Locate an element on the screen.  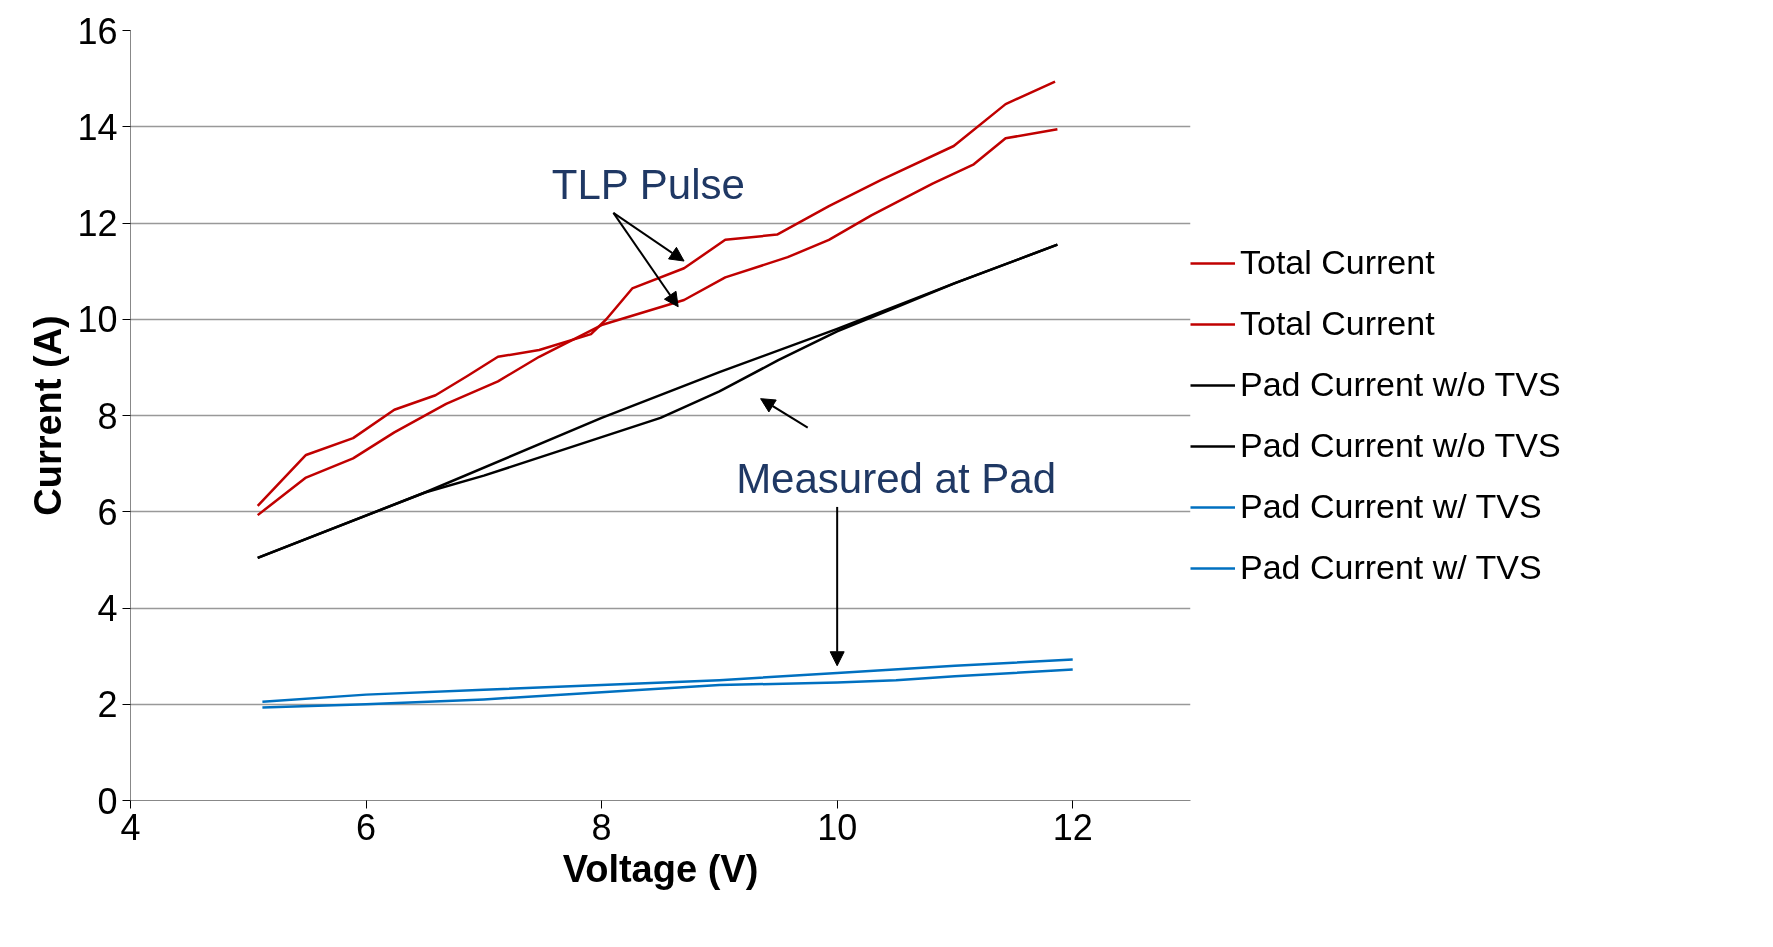
y-tick-label: 12 is located at coordinates (97, 223).